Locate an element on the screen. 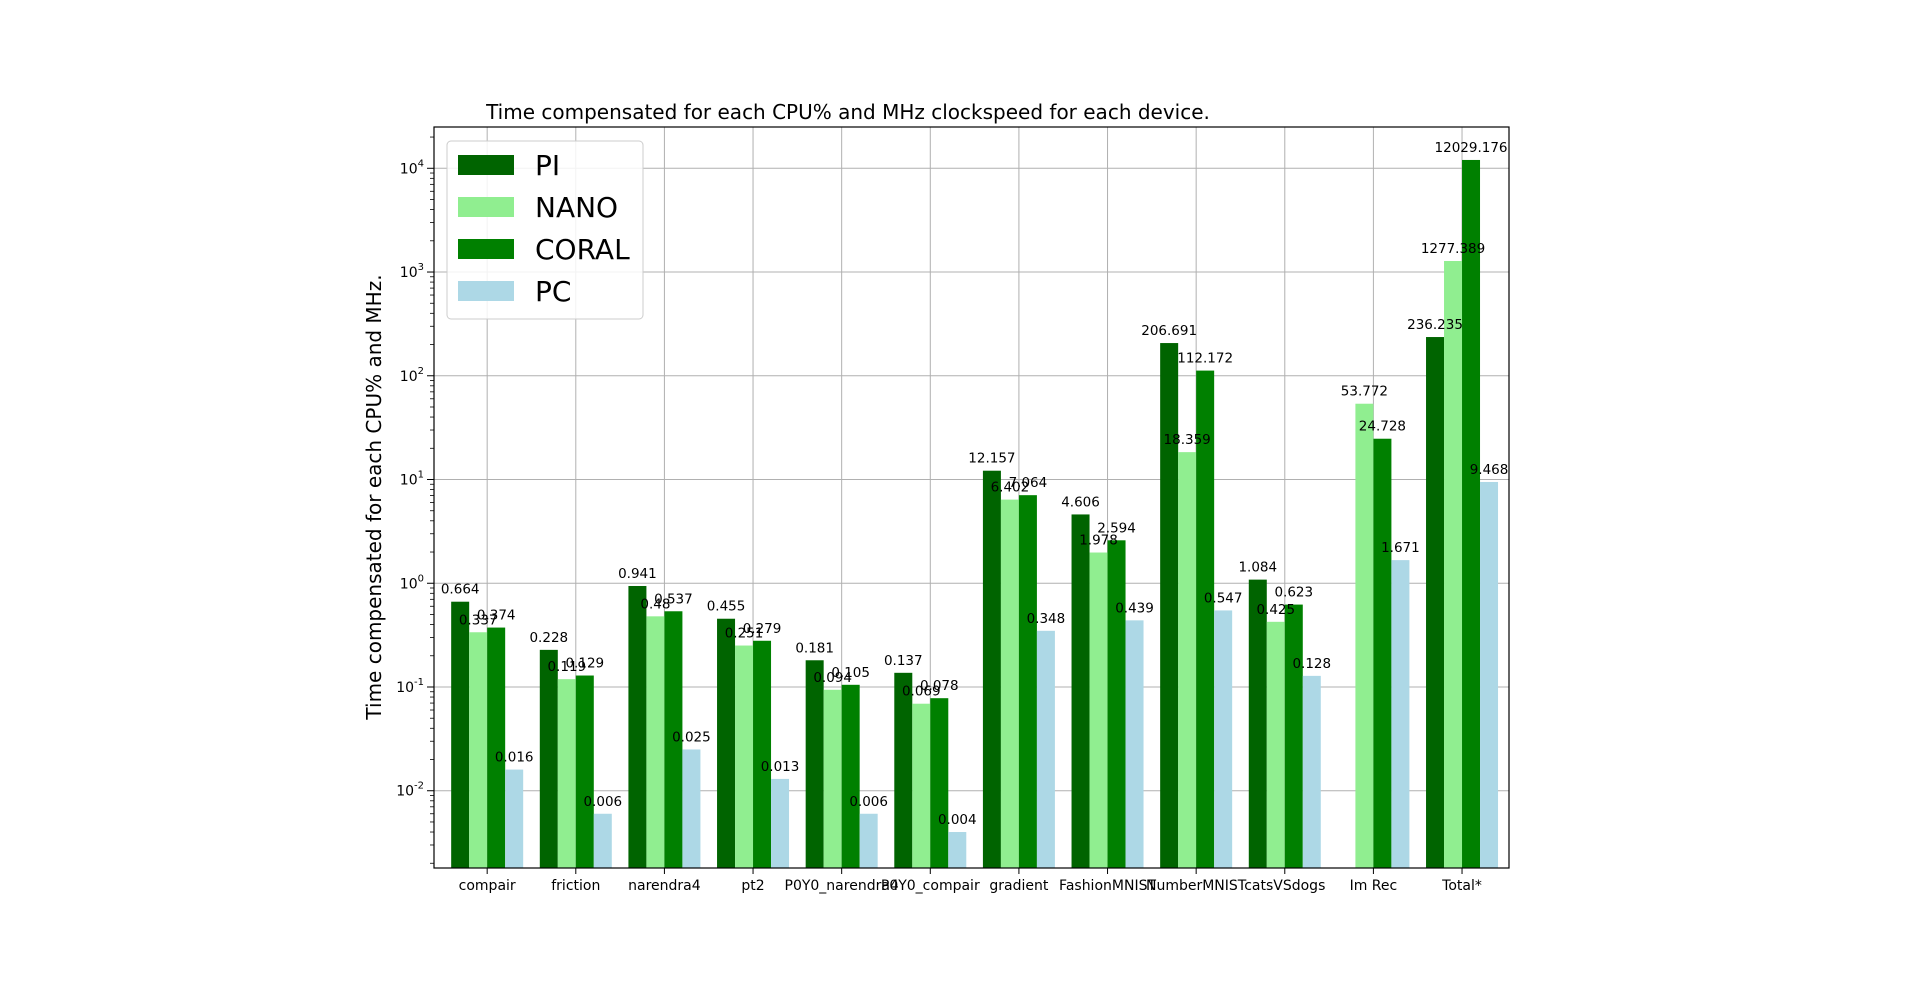 This screenshot has height=983, width=1920. data-label: 0.623 is located at coordinates (1293, 593).